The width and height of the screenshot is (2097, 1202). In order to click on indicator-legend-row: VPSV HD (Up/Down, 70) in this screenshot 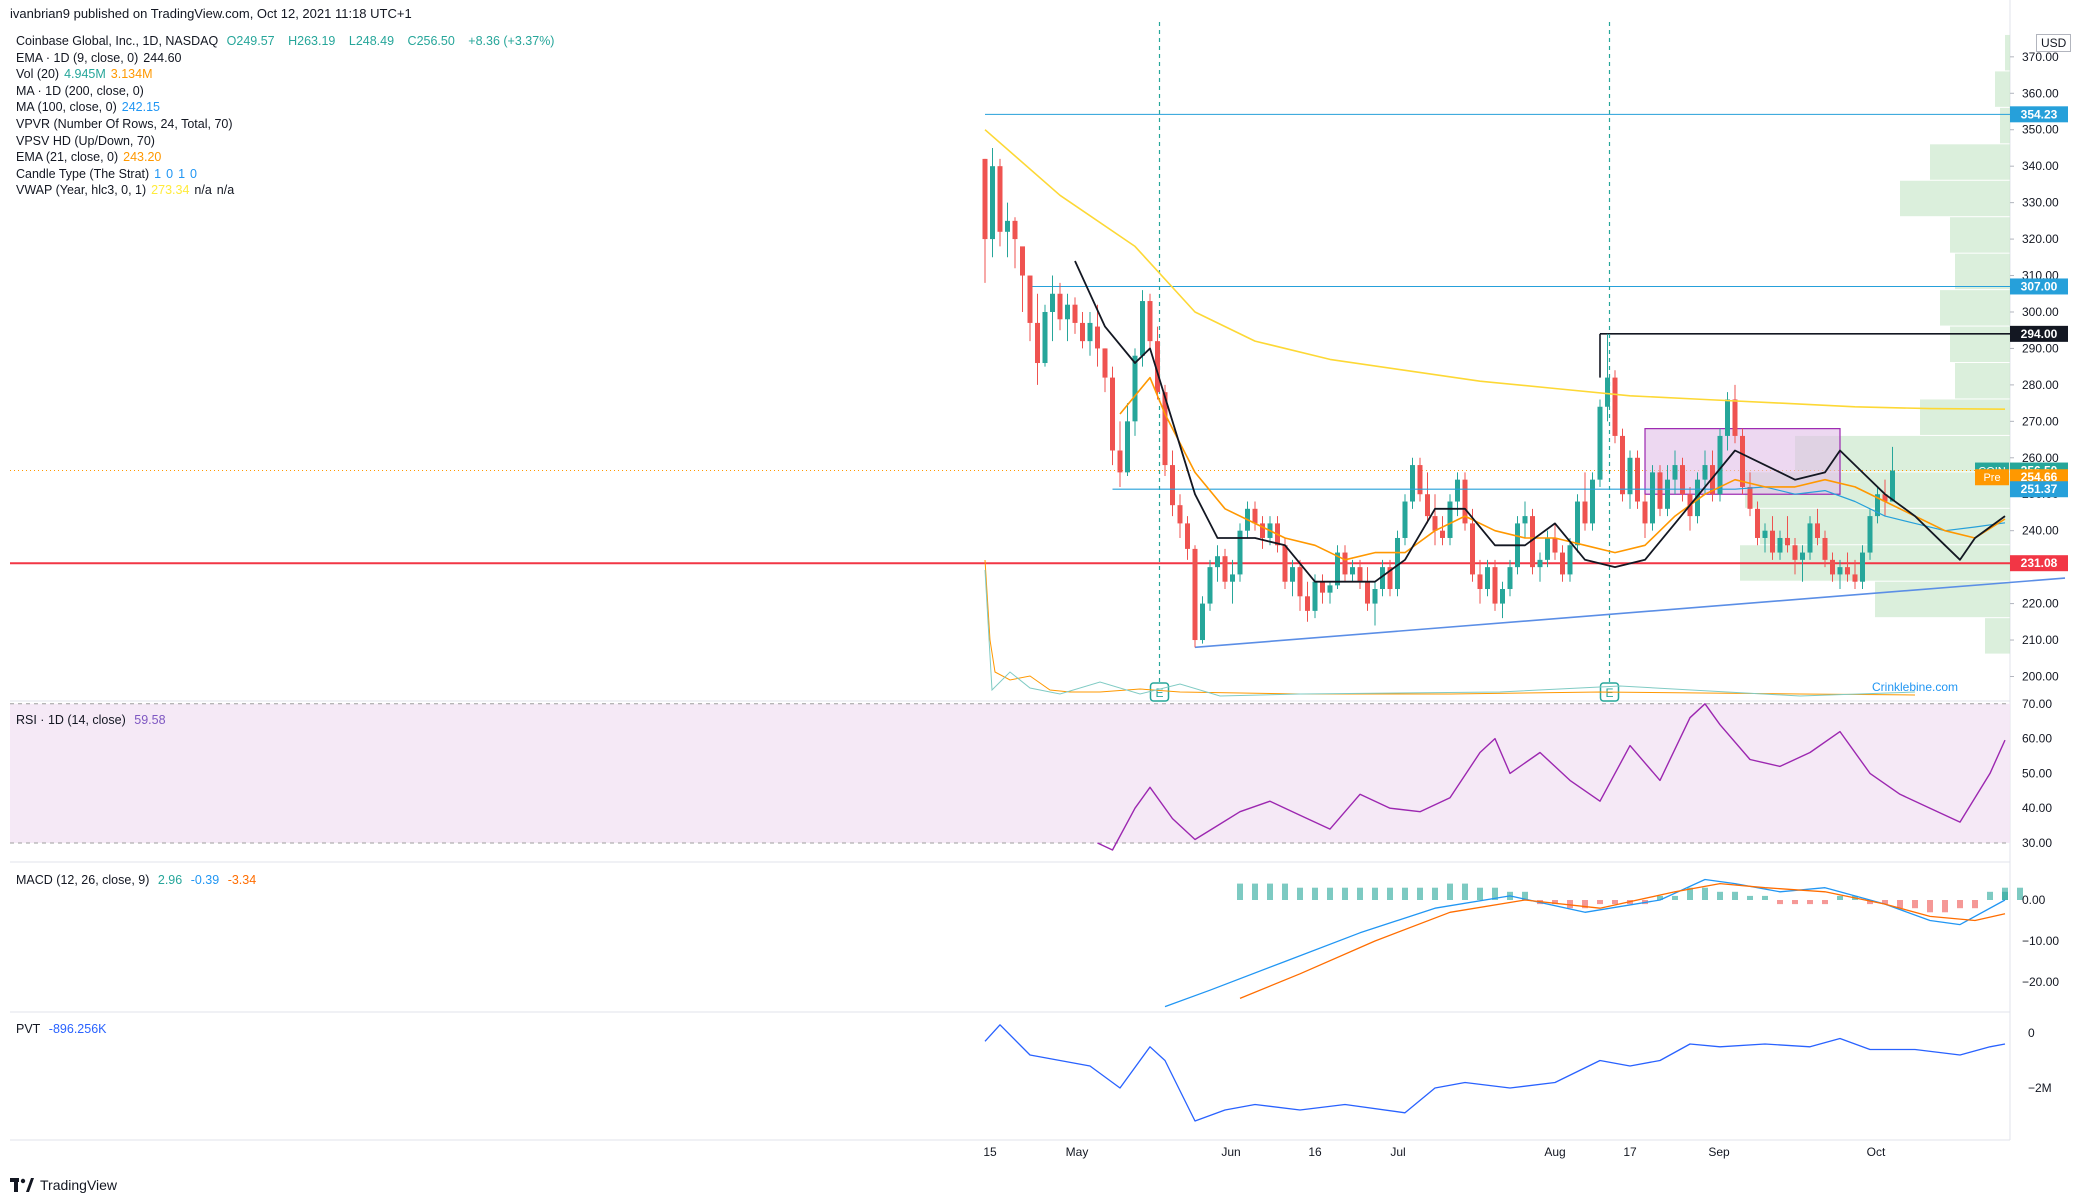, I will do `click(287, 141)`.